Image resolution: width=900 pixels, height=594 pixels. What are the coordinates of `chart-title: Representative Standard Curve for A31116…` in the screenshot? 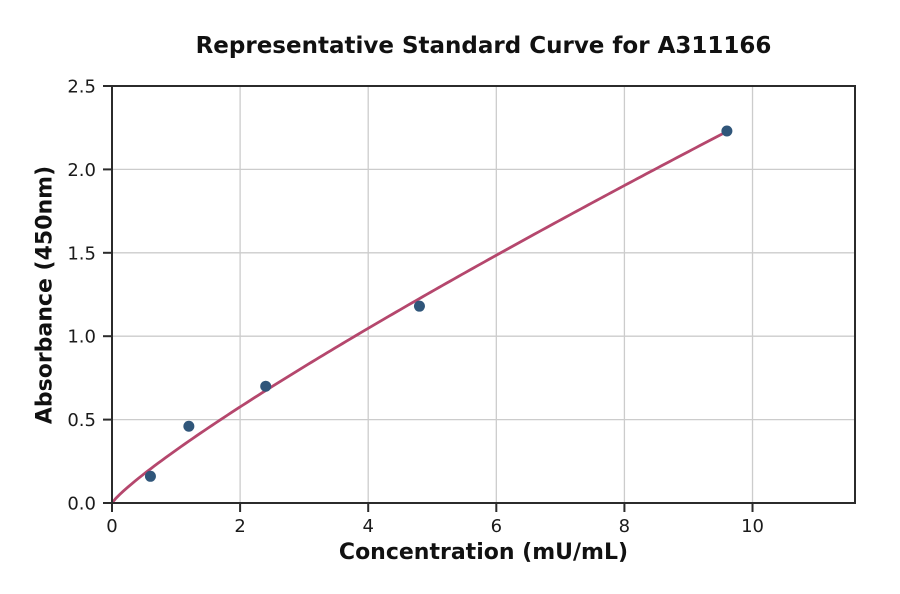 It's located at (483, 46).